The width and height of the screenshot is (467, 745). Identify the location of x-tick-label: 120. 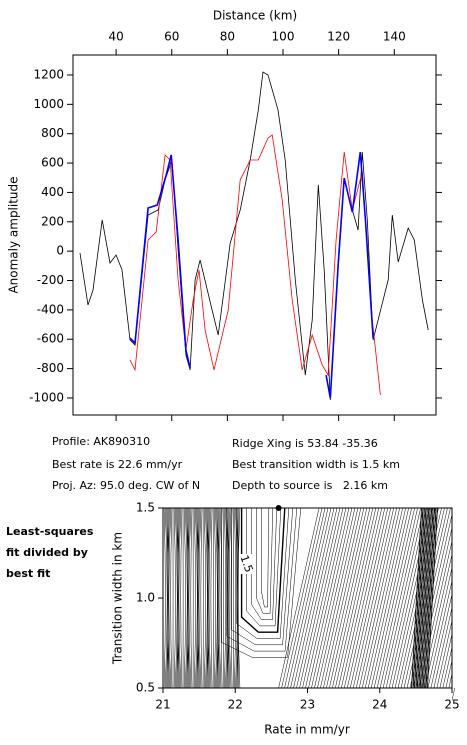
(338, 37).